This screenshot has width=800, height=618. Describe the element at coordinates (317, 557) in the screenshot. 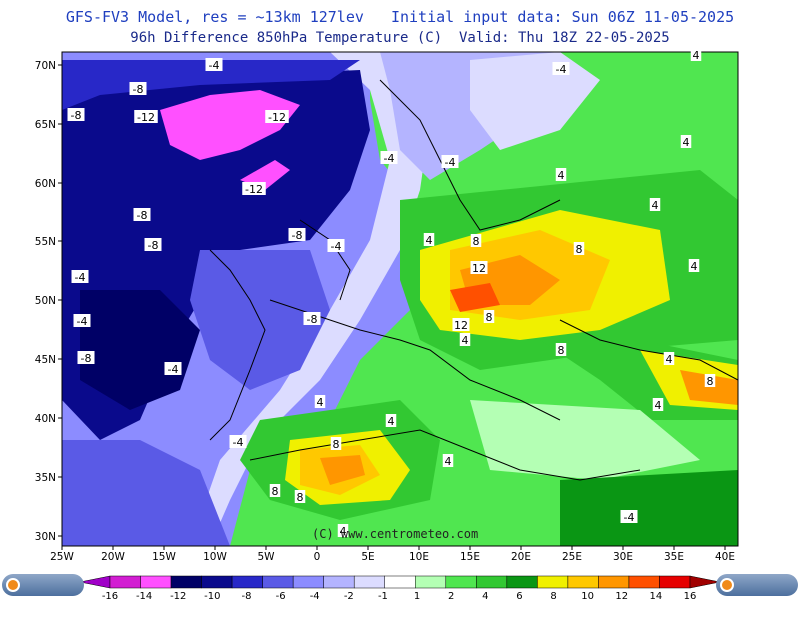

I see `lon-tick-label: 0` at that location.